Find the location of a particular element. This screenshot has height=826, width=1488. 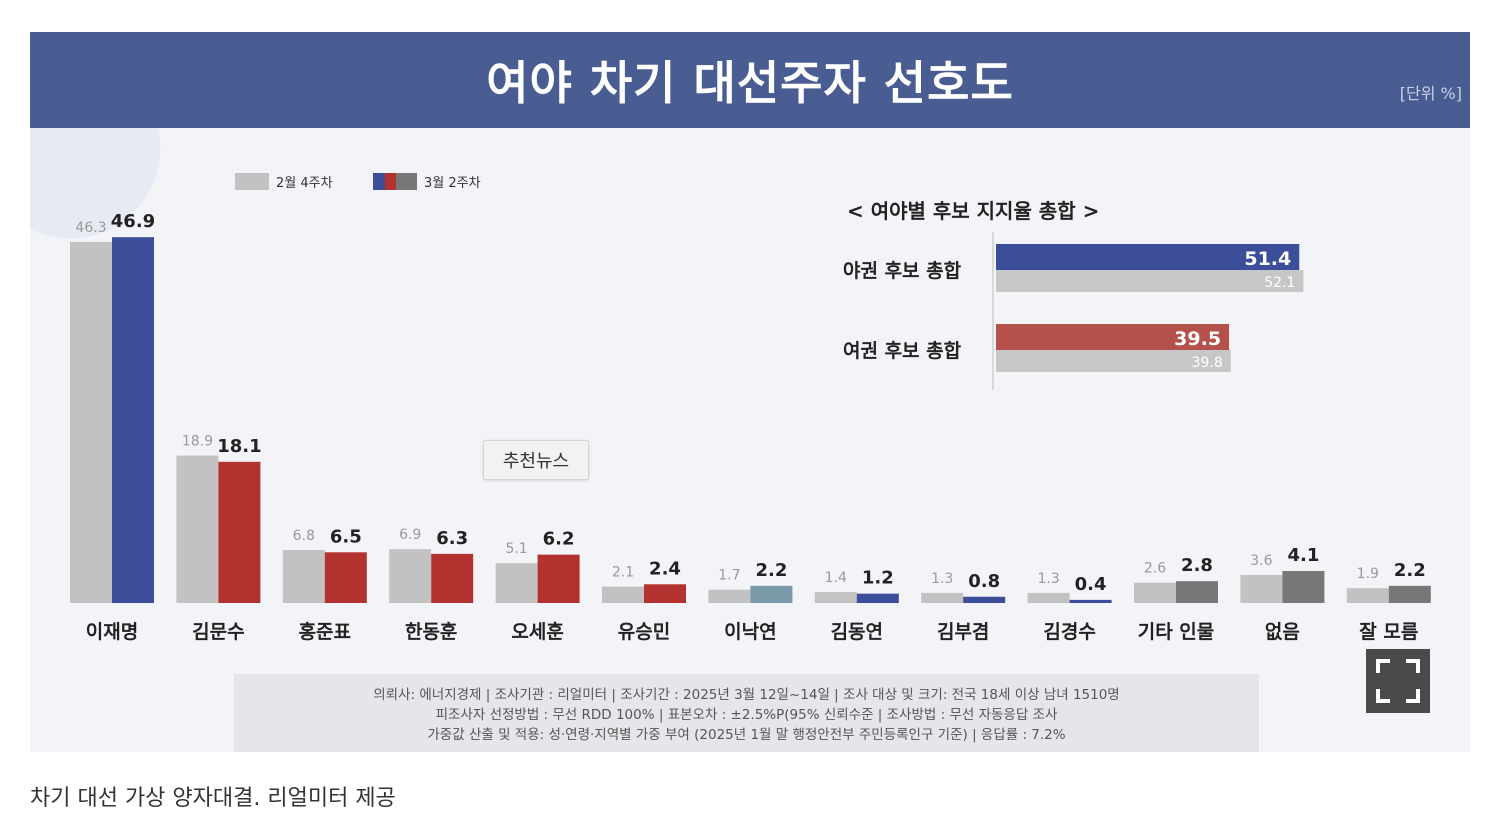

value-label-prev-2: 6.8 is located at coordinates (304, 536).